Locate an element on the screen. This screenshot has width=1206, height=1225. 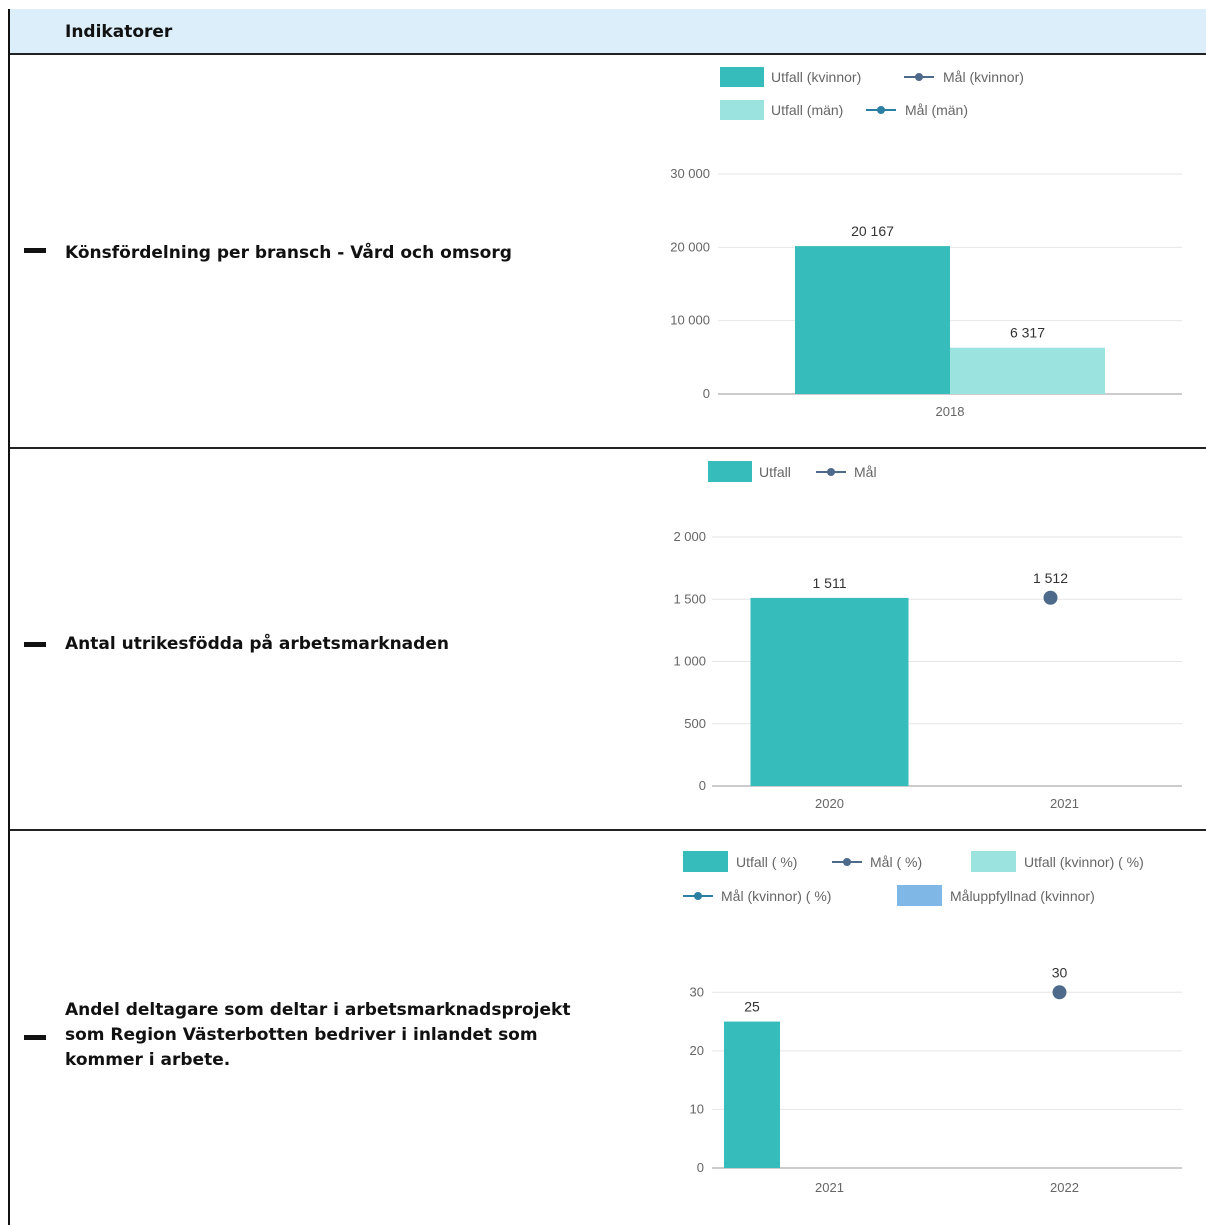
y-tick-label: 30 000 is located at coordinates (690, 173).